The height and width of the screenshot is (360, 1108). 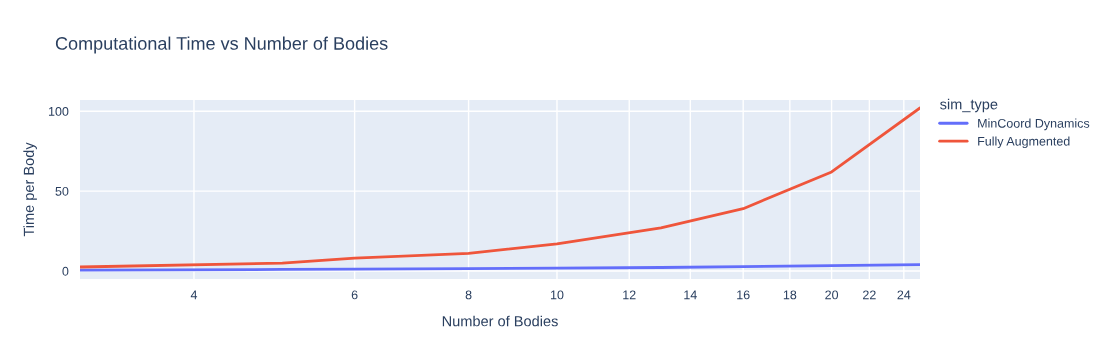 I want to click on y-tick-label: 0, so click(x=65, y=271).